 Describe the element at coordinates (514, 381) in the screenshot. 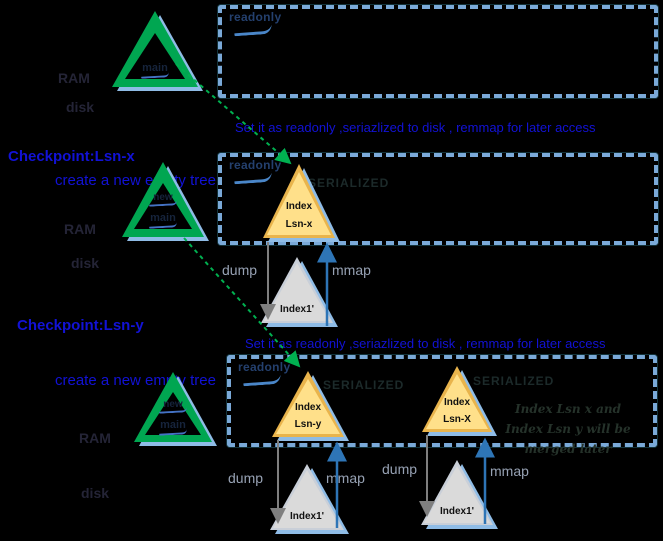

I see `serialized-label-3: SERIALIZED` at that location.